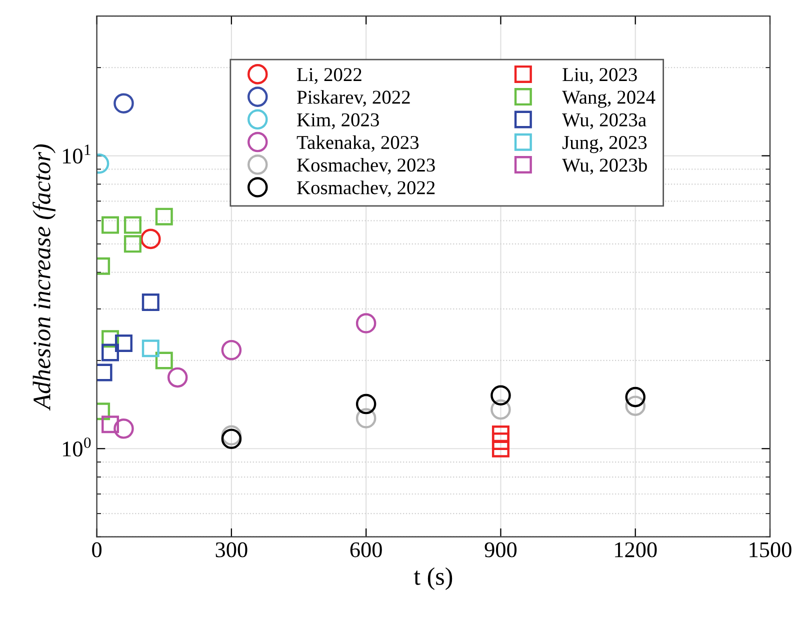 The image size is (800, 617). I want to click on legend-label: Jung, 2023, so click(604, 145).